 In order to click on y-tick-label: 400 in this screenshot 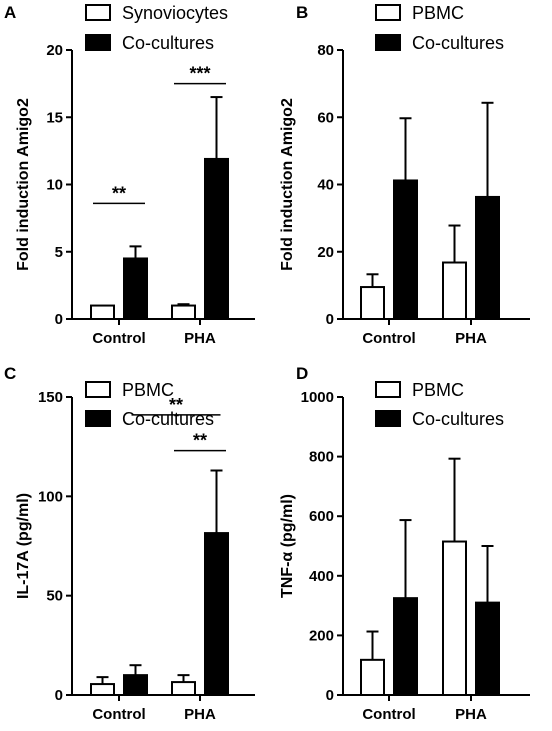, I will do `click(321, 576)`.